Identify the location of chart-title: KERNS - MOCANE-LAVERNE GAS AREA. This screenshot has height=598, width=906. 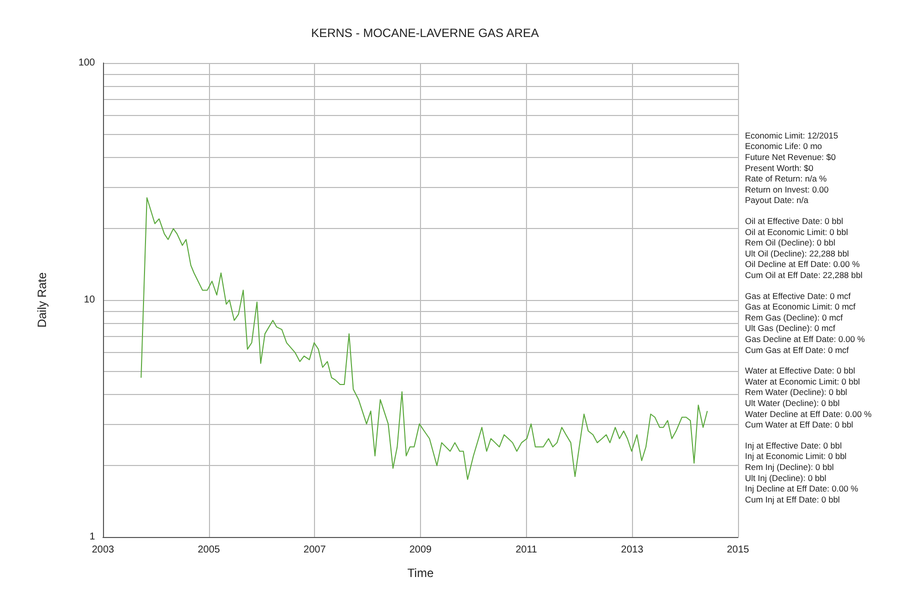
(425, 33).